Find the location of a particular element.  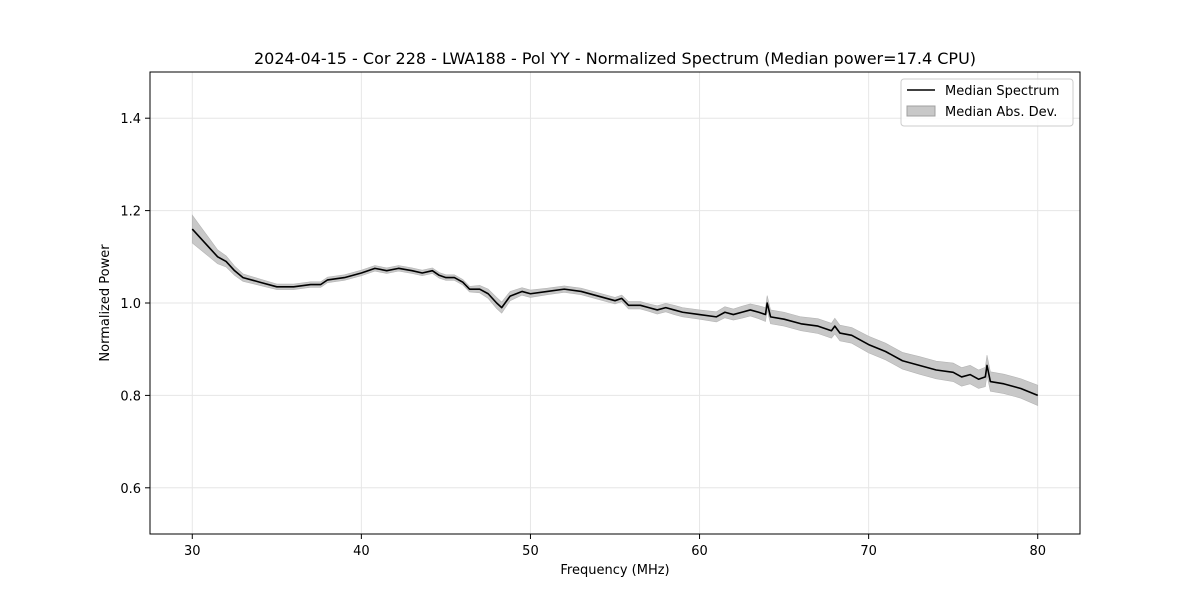

x-tick-label: 40 is located at coordinates (361, 551).